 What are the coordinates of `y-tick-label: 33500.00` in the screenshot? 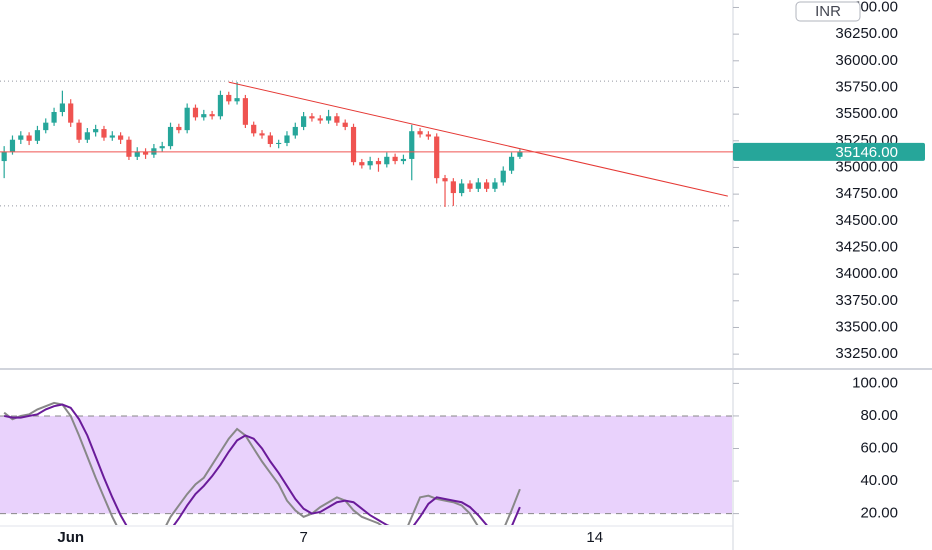 It's located at (866, 326).